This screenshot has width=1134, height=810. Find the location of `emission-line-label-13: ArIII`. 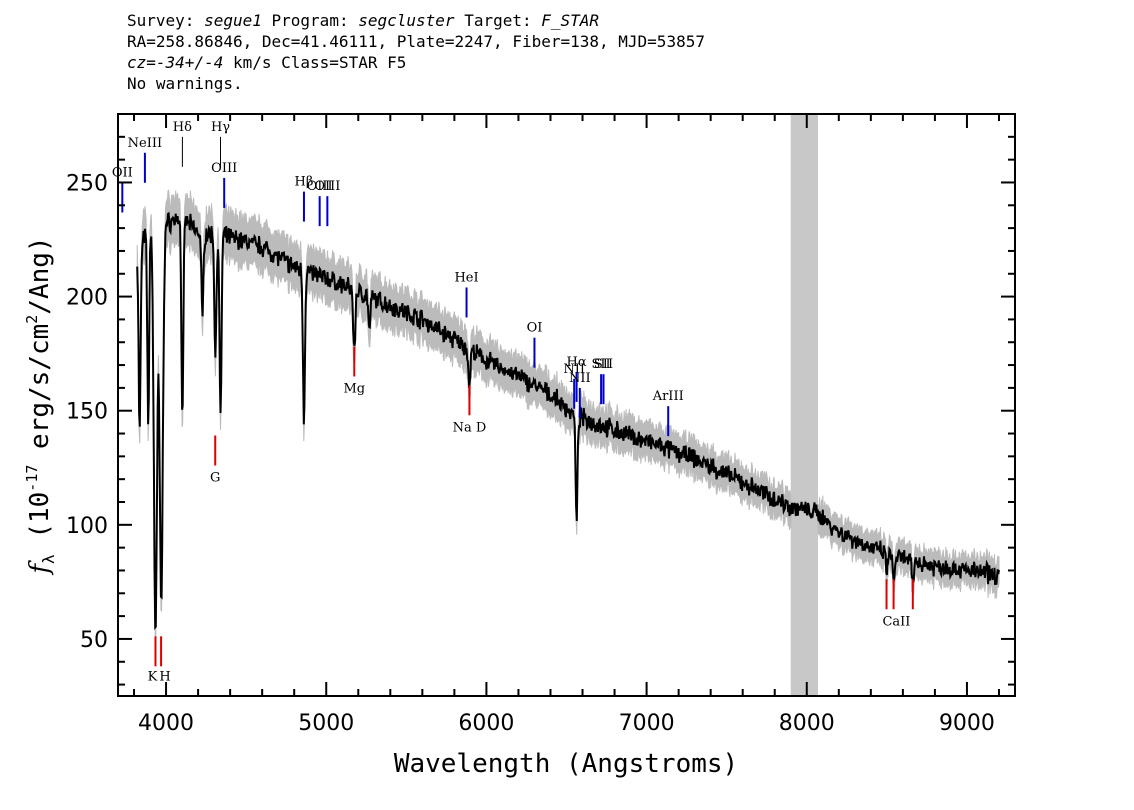

emission-line-label-13: ArIII is located at coordinates (668, 396).